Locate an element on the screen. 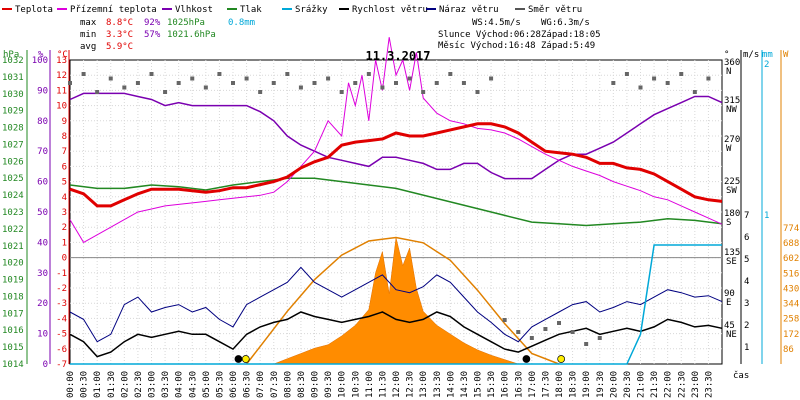  dir-tick-name: SE is located at coordinates (731, 262).